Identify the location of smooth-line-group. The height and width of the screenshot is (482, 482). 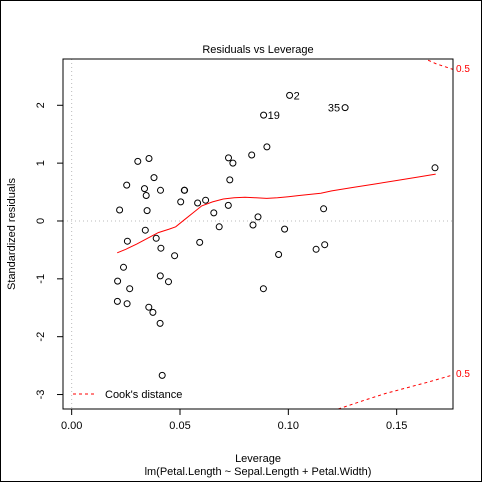
(276, 213).